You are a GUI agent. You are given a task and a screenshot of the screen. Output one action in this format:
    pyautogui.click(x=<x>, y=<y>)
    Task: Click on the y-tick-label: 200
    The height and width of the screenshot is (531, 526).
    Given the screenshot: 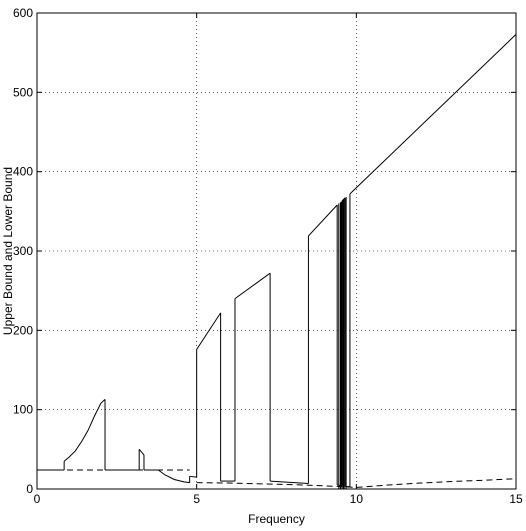 What is the action you would take?
    pyautogui.click(x=23, y=330)
    